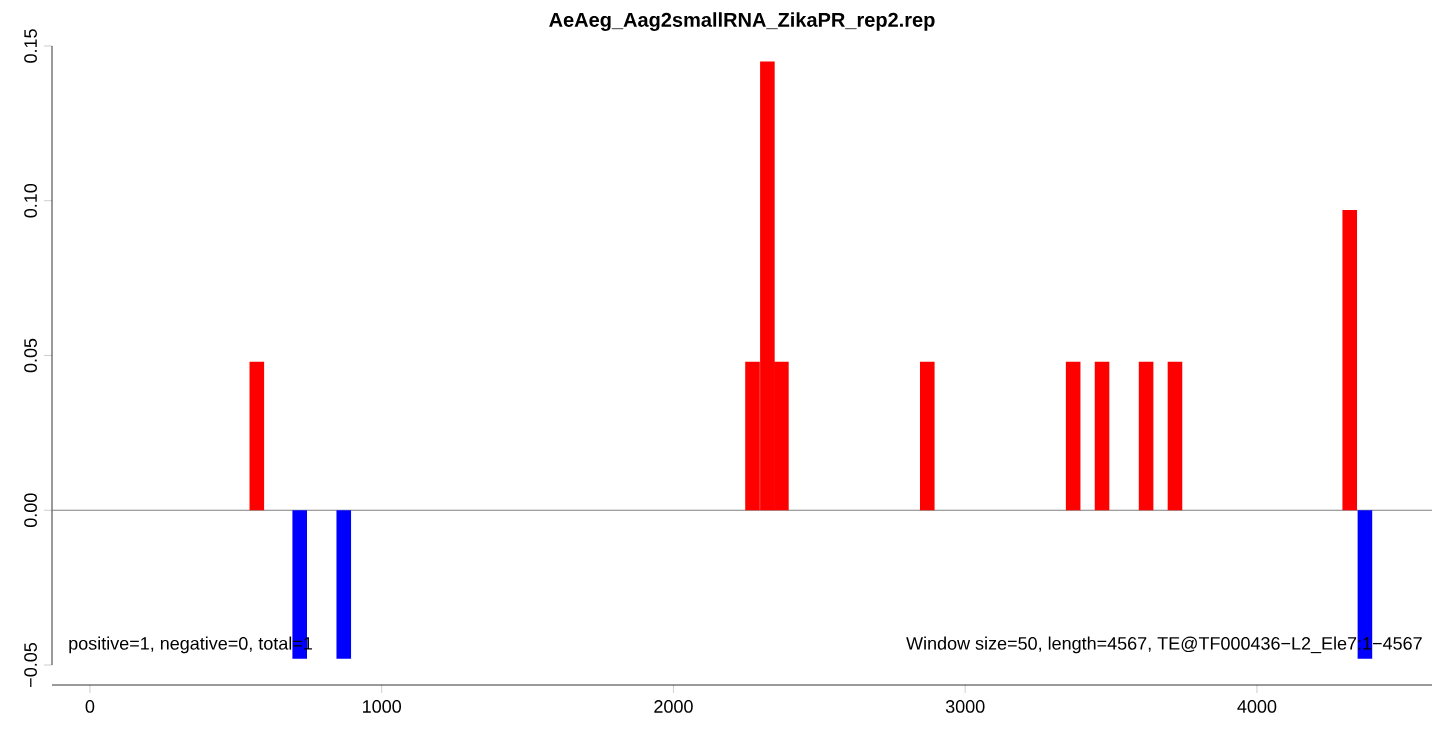 This screenshot has height=734, width=1439. Describe the element at coordinates (382, 706) in the screenshot. I see `x-tick-label: 1000` at that location.